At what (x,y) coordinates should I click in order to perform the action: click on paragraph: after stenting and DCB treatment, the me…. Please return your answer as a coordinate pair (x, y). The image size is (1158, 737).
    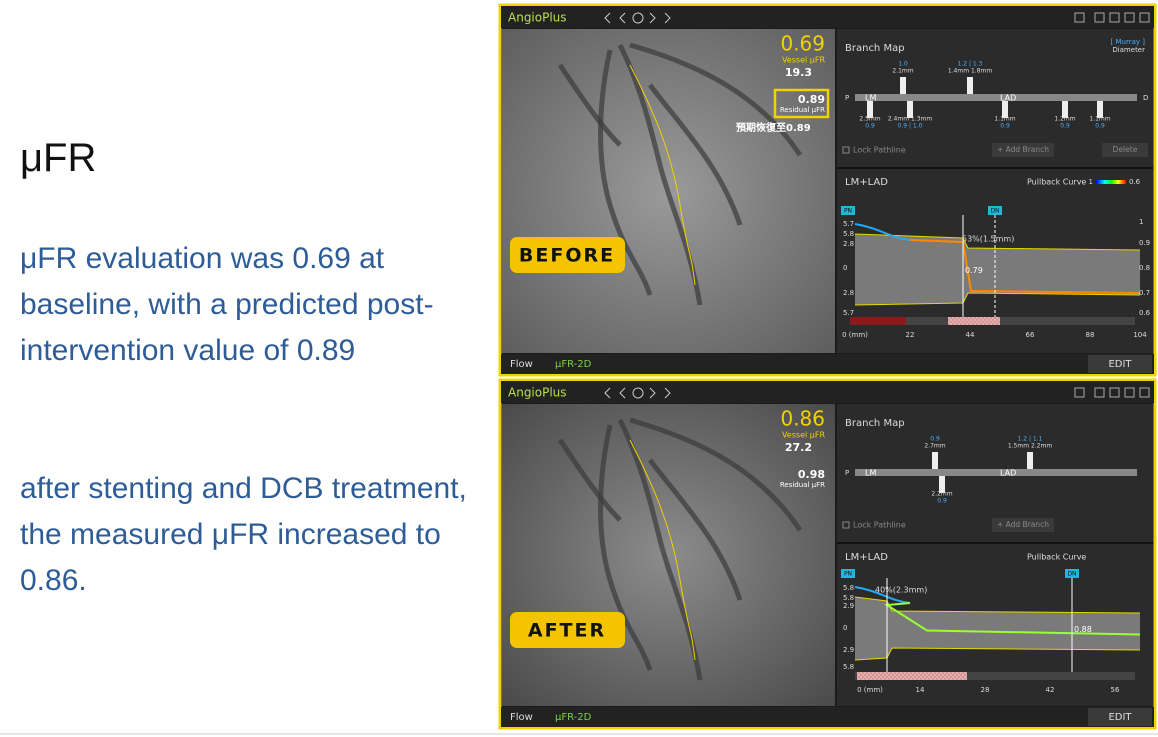
    Looking at the image, I should click on (243, 534).